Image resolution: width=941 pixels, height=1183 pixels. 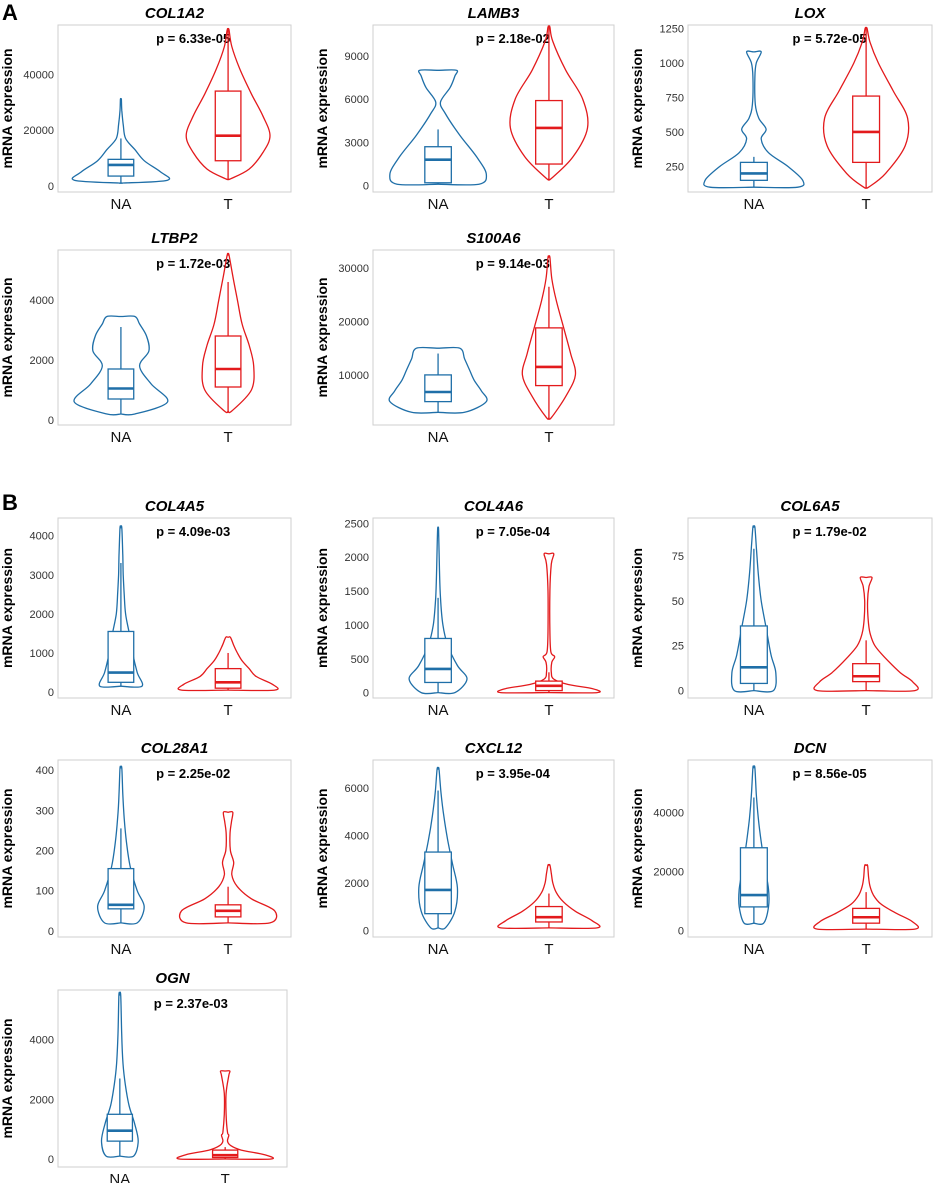 What do you see at coordinates (357, 836) in the screenshot?
I see `y-tick-label: 4000` at bounding box center [357, 836].